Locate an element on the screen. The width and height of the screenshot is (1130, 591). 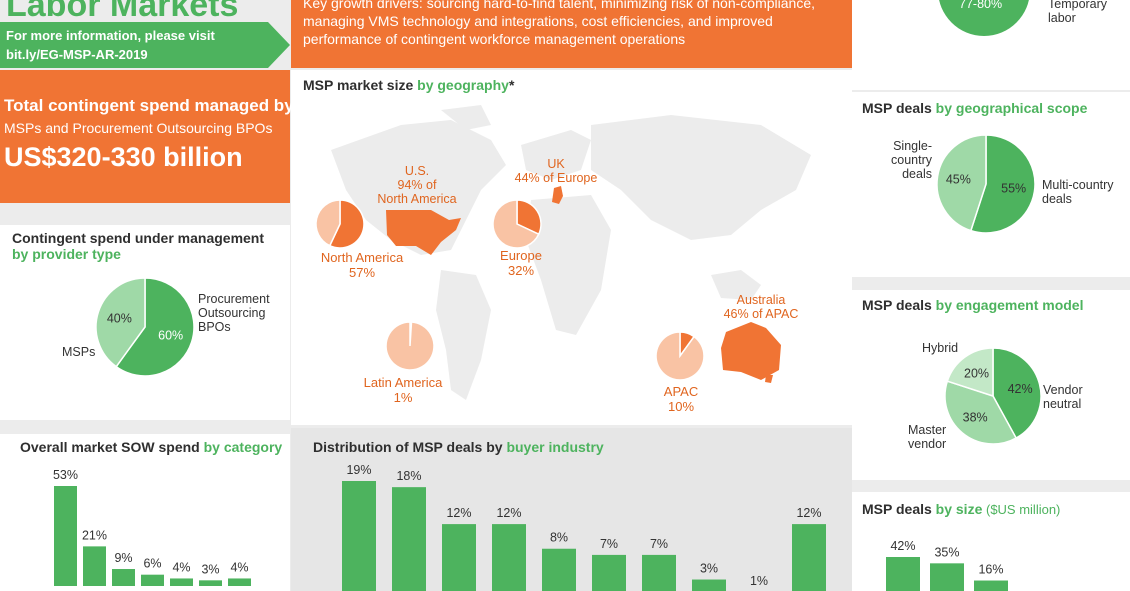
temp-label-1: Temporary is located at coordinates (1078, 5).